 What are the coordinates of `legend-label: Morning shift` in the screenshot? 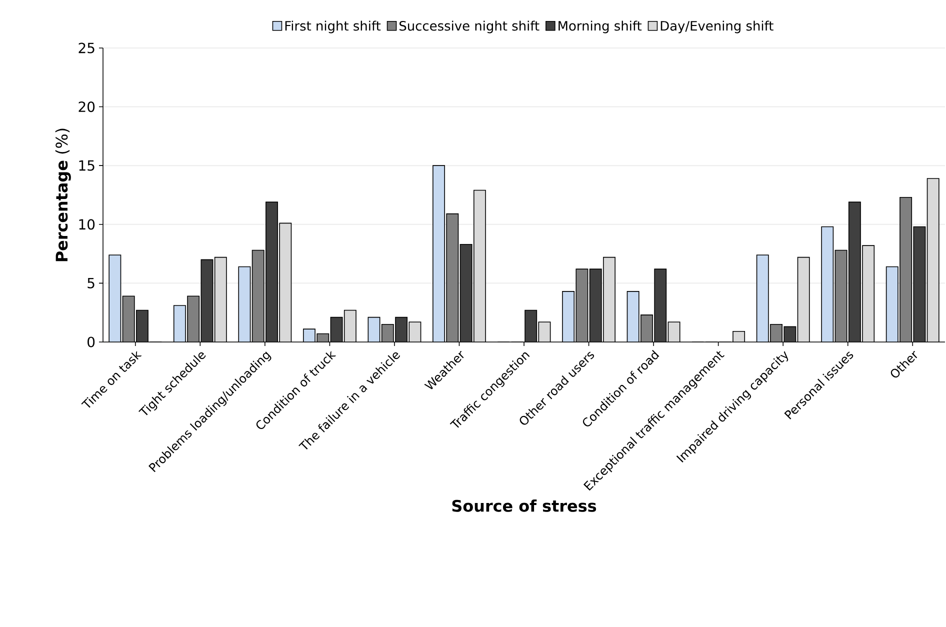 It's located at (600, 27).